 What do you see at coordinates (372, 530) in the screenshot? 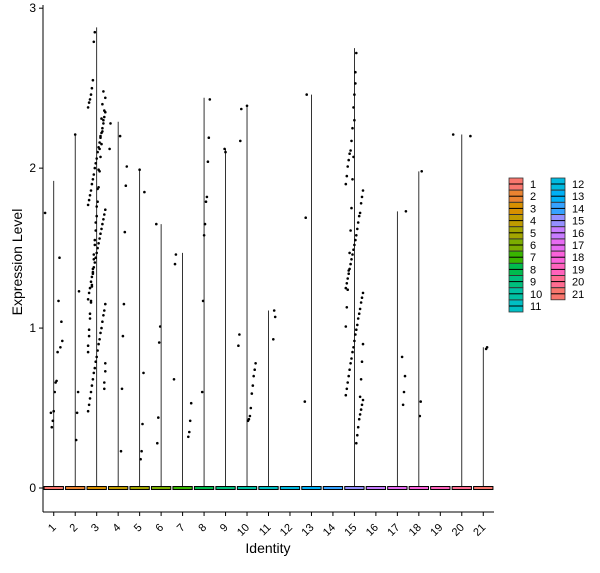
I see `x-tick-label: 16` at bounding box center [372, 530].